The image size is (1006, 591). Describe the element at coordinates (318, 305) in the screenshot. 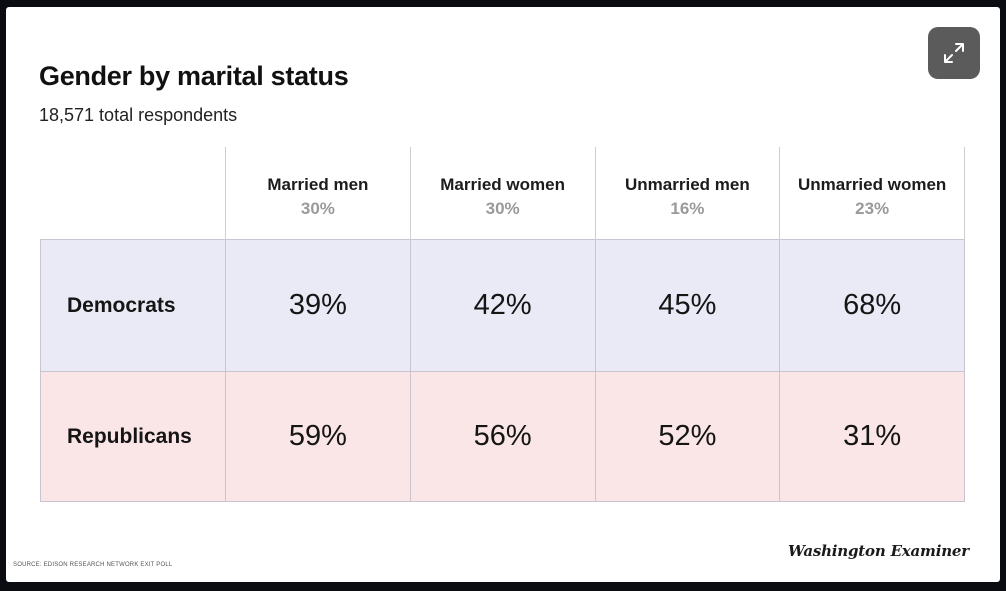

I see `data-cell: 39%` at that location.